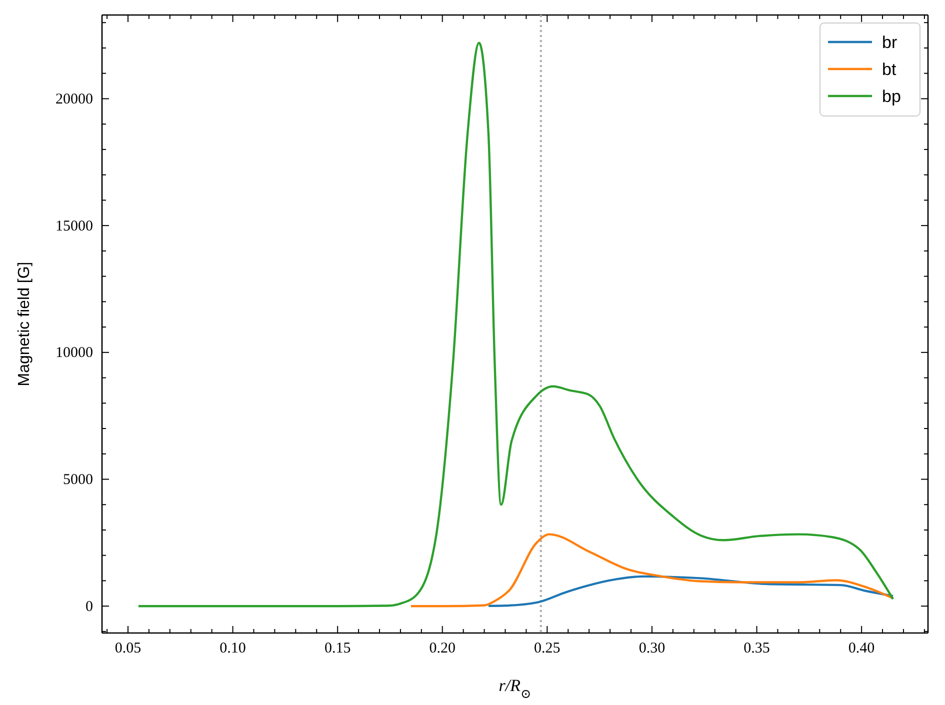  I want to click on y-tick-label: 5000, so click(78, 480).